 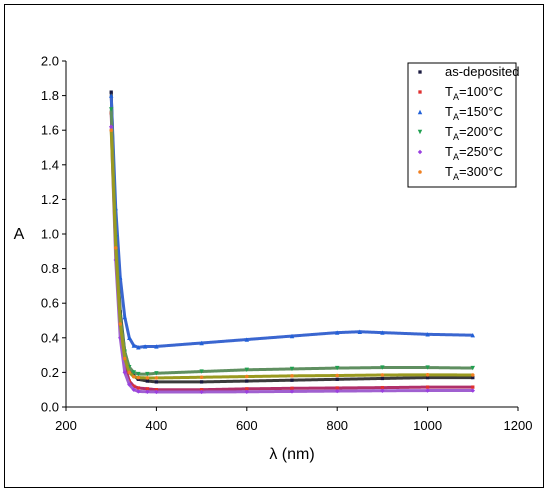 What do you see at coordinates (293, 420) in the screenshot?
I see `x-tick-labels: 200 400 600 800 1000 1200` at bounding box center [293, 420].